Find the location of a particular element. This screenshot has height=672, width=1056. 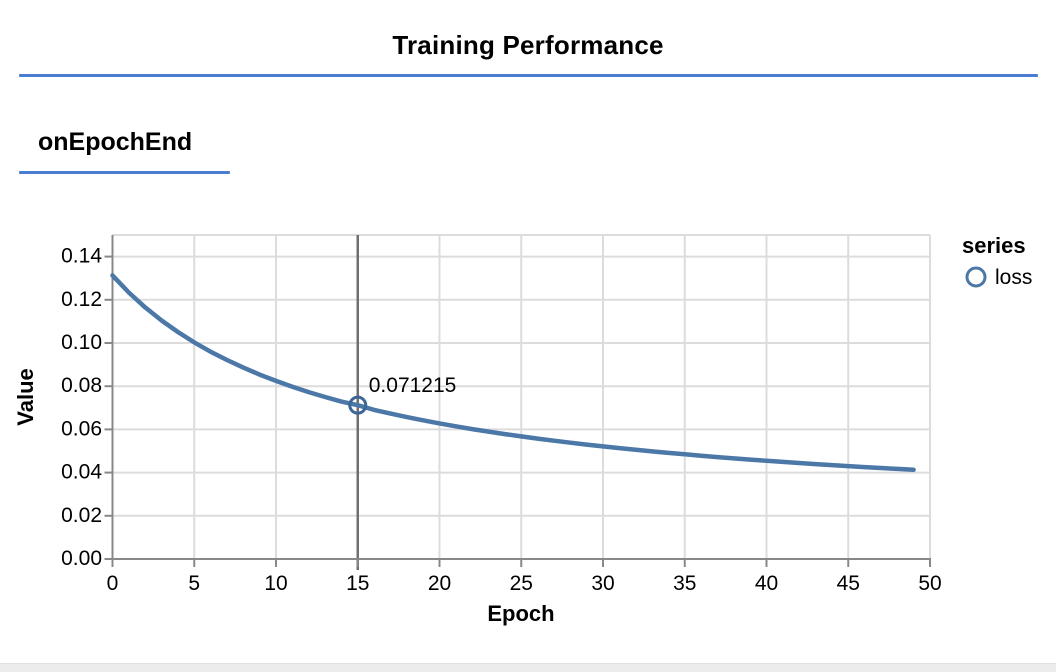

y-tick-label: 0.02 is located at coordinates (81, 515).